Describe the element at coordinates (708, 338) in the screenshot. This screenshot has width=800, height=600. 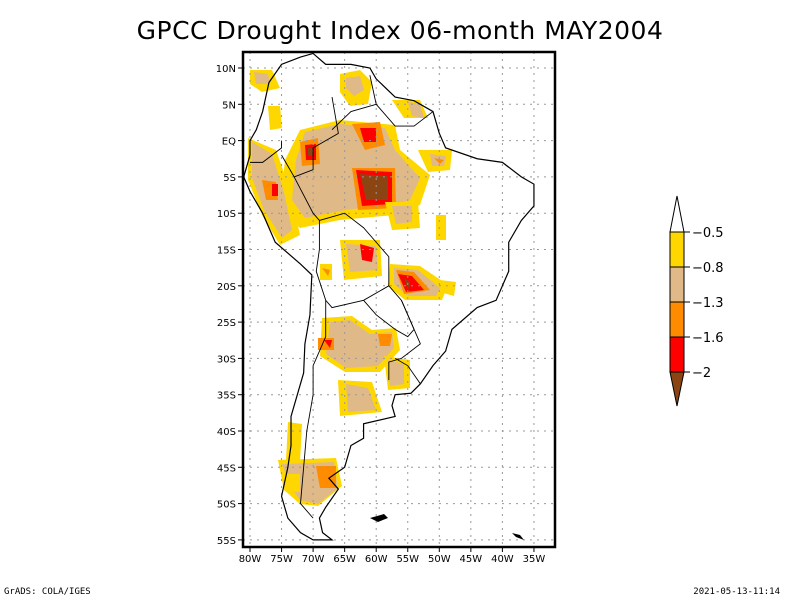
I see `colorbar-label: −1.6` at that location.